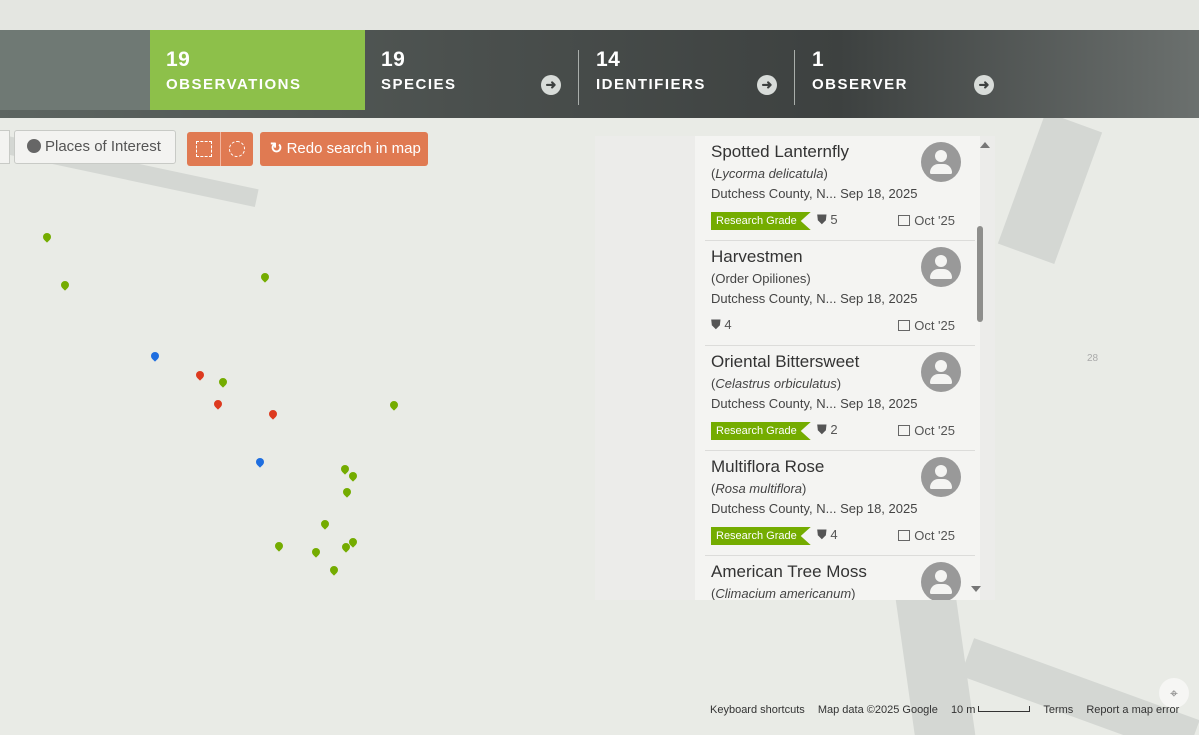 This screenshot has width=1199, height=735. Describe the element at coordinates (95, 147) in the screenshot. I see `places-of-interest-button: Places of Interest` at that location.